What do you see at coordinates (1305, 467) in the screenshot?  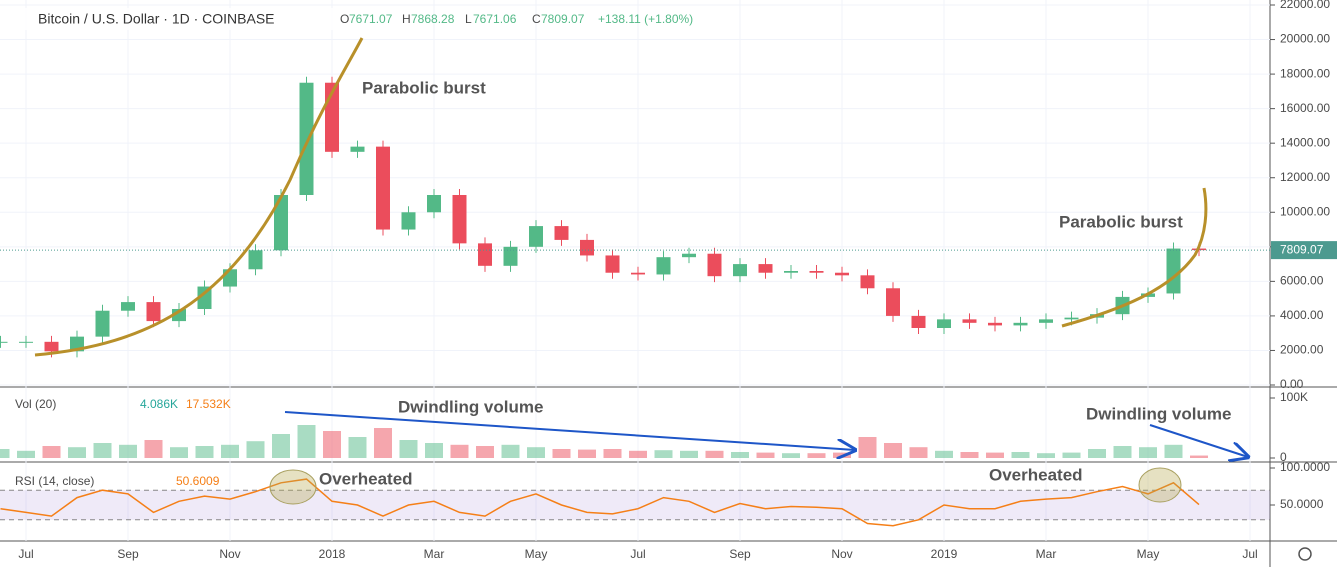 I see `y-tick-label: 100.0000` at bounding box center [1305, 467].